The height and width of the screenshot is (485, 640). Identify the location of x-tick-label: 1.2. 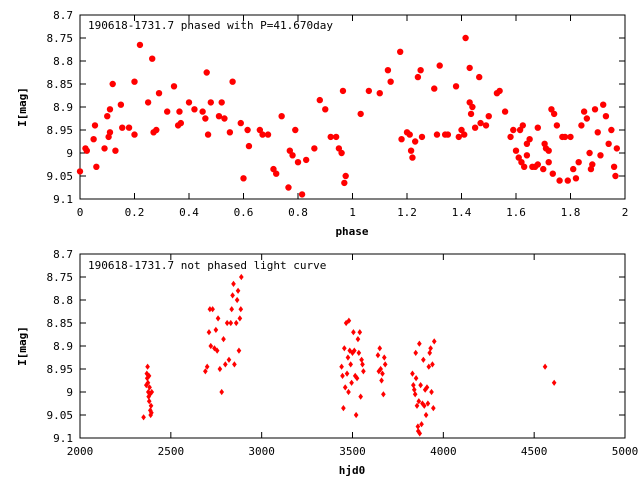
(407, 212).